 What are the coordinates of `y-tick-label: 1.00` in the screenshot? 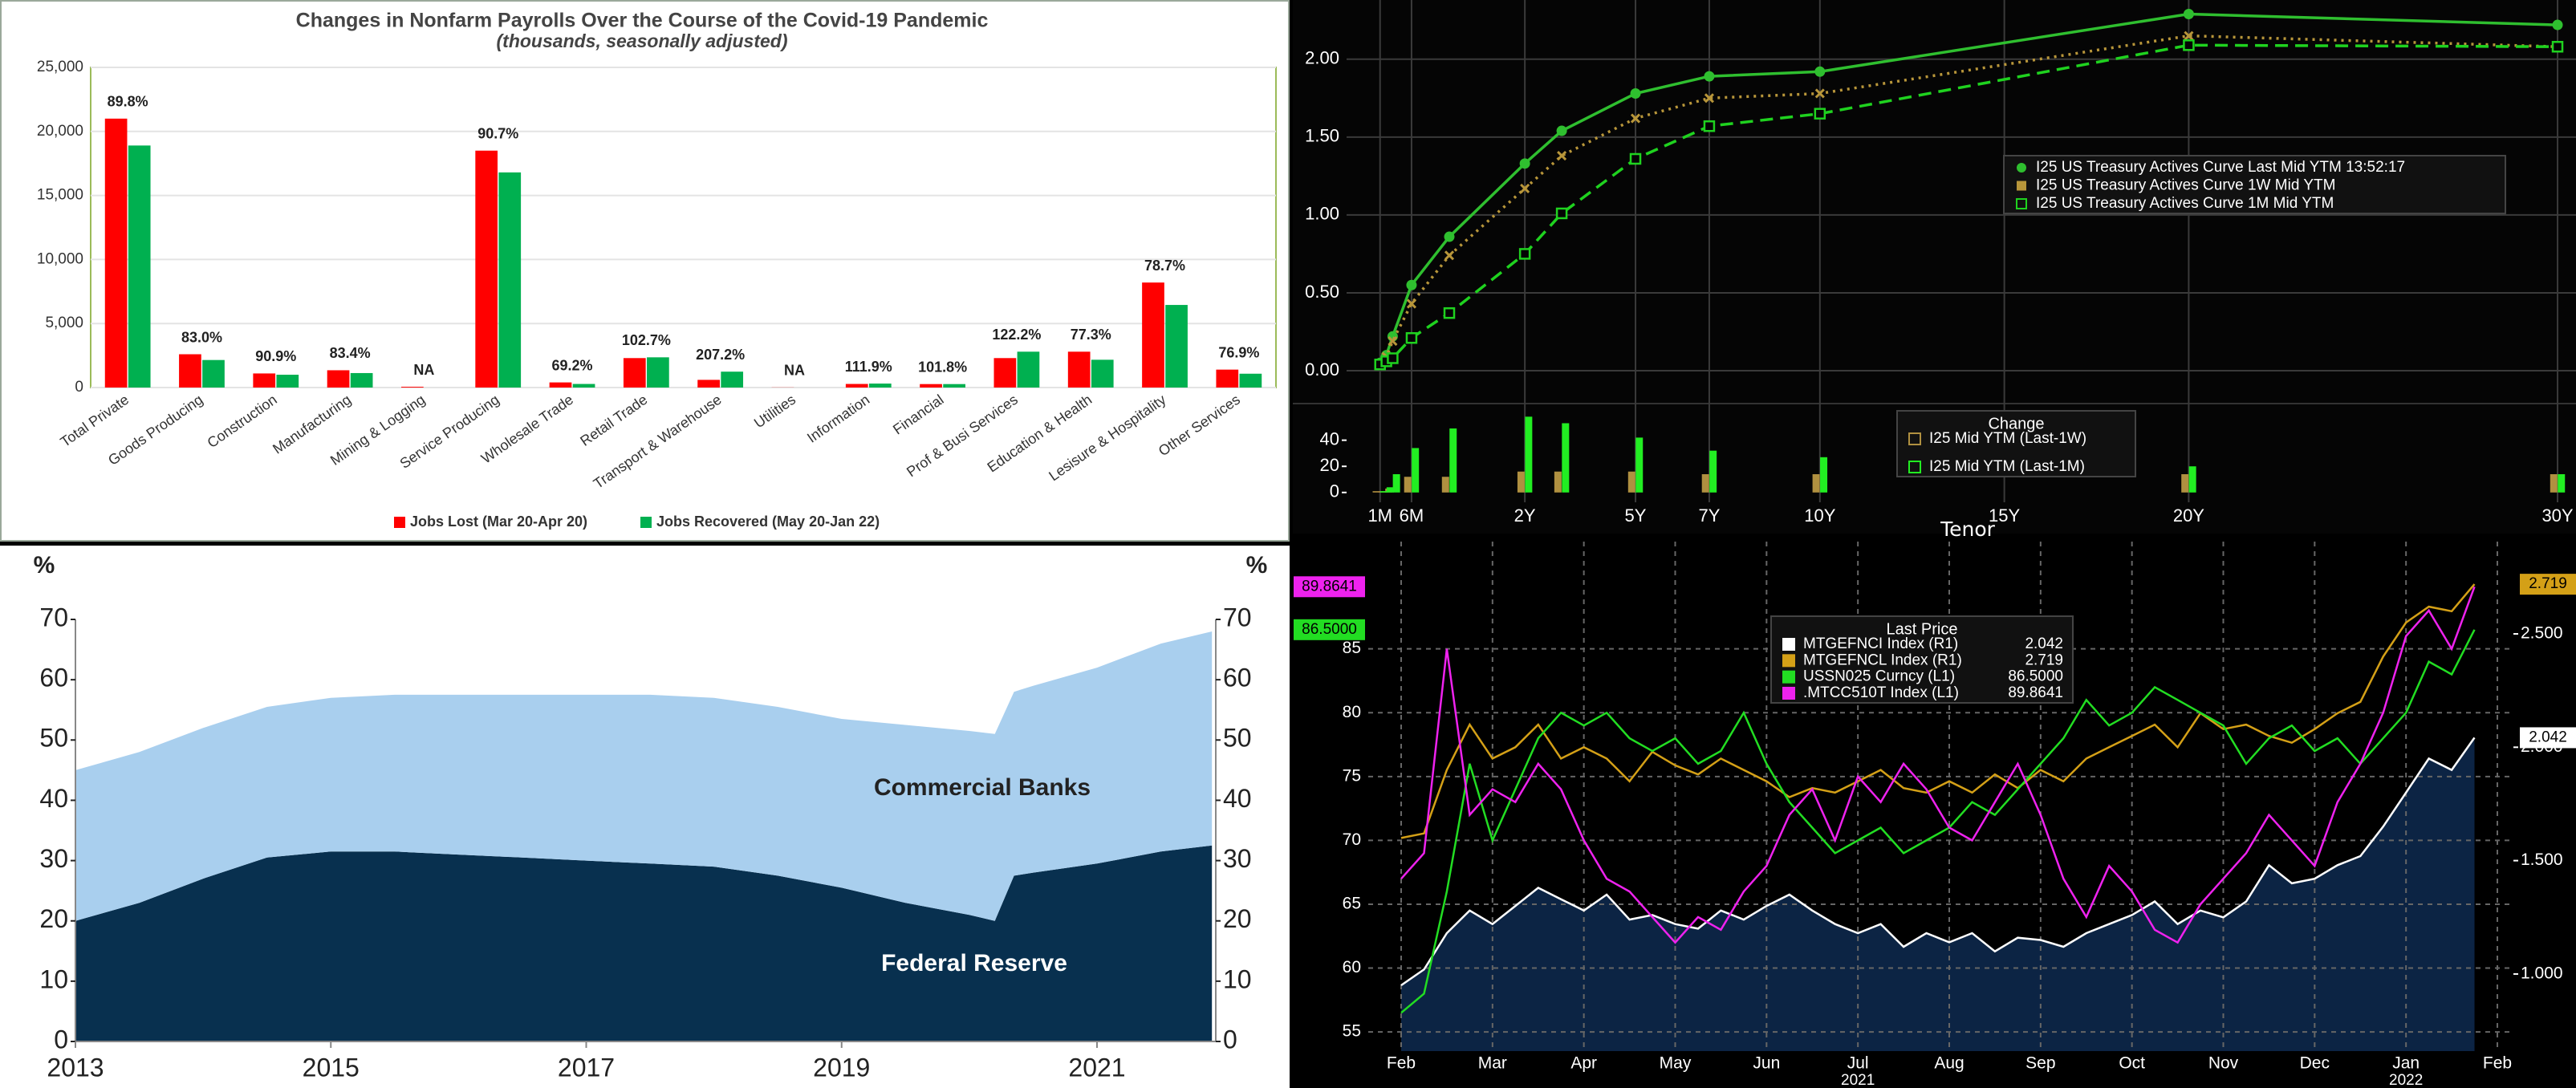 It's located at (1322, 214).